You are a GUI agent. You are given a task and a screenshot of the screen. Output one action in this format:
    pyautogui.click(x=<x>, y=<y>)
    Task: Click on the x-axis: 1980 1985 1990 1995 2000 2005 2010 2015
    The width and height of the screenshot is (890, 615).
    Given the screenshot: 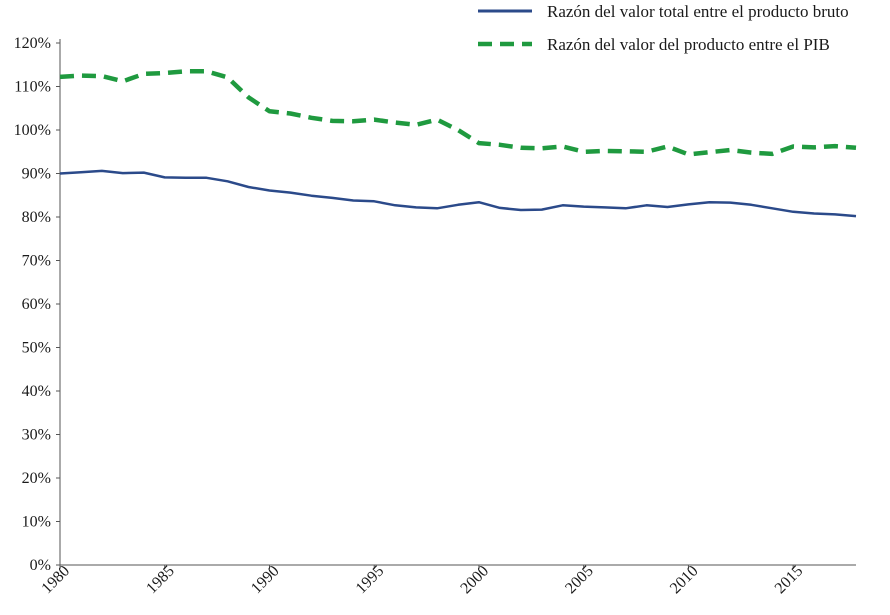 What is the action you would take?
    pyautogui.click(x=447, y=579)
    